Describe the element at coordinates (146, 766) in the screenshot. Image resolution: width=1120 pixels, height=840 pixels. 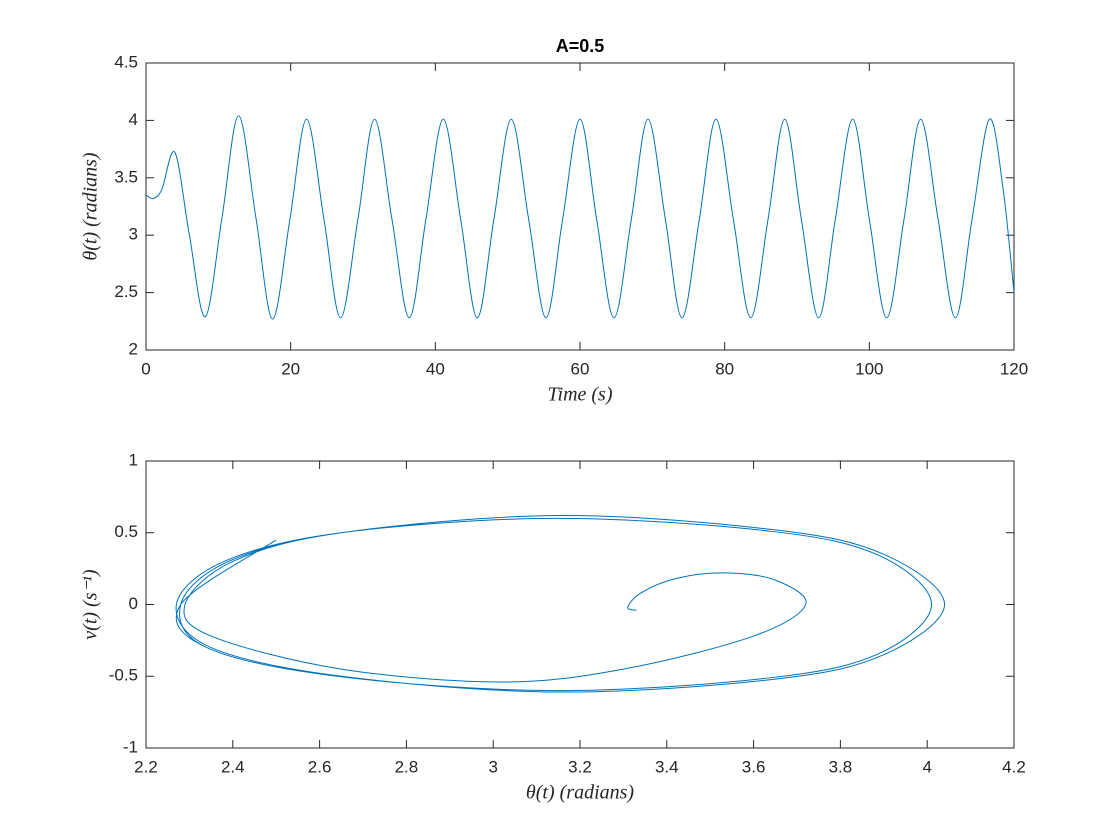
I see `x-tick-label: 2.2` at that location.